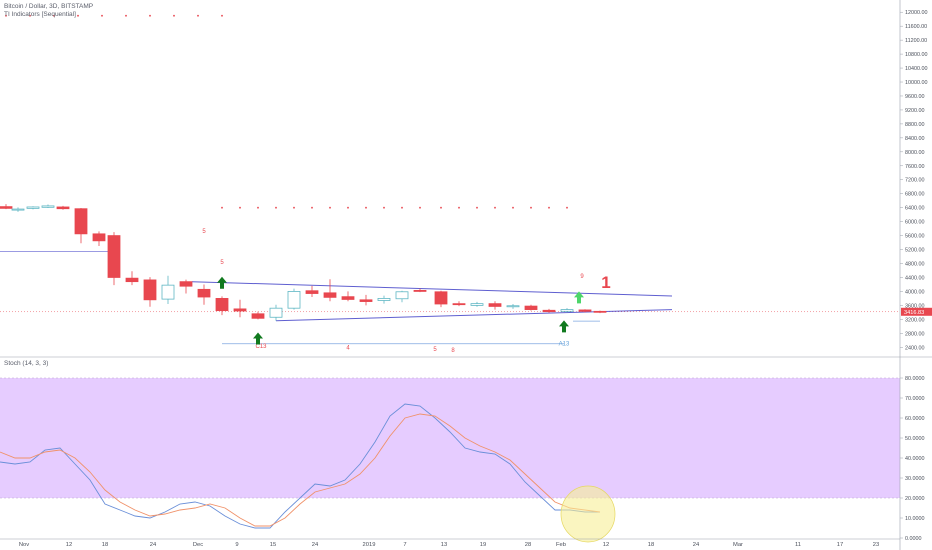 The image size is (932, 550). Describe the element at coordinates (40, 14) in the screenshot. I see `indicator-label: TI Indicators [Sequential]` at that location.